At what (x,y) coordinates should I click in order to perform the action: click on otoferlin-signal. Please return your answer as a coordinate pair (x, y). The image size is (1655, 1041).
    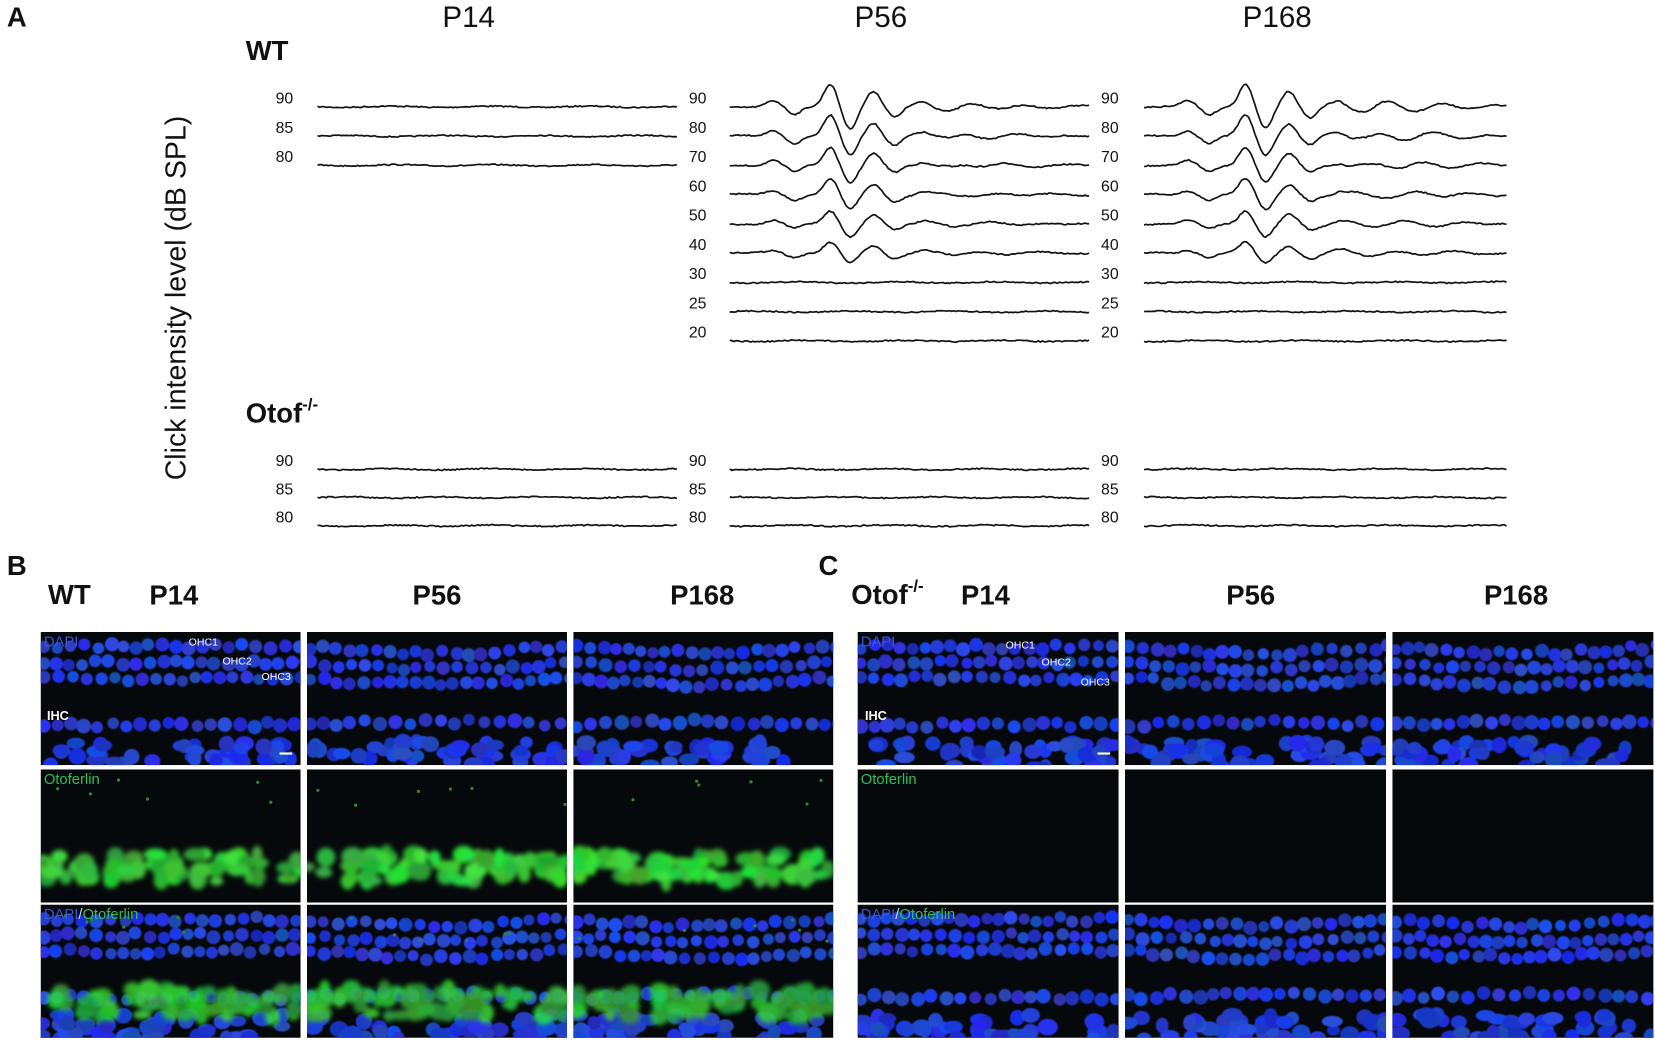
    Looking at the image, I should click on (170, 867).